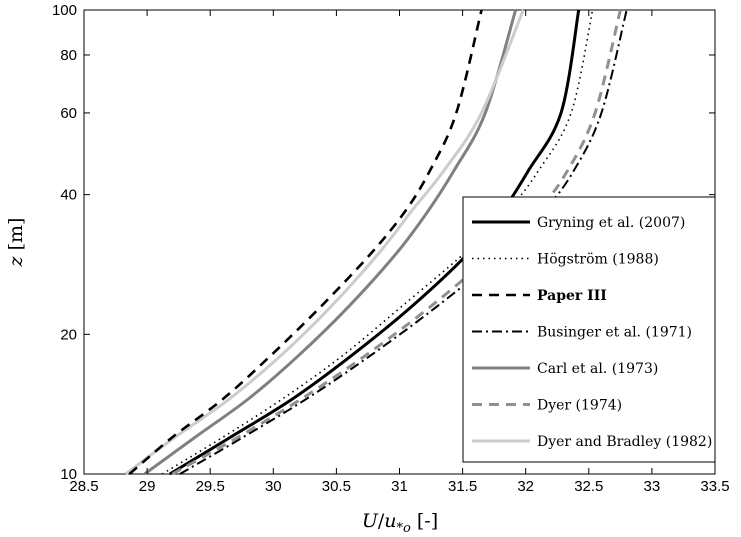 The image size is (741, 537). What do you see at coordinates (147, 486) in the screenshot?
I see `x-tick-label: 29` at bounding box center [147, 486].